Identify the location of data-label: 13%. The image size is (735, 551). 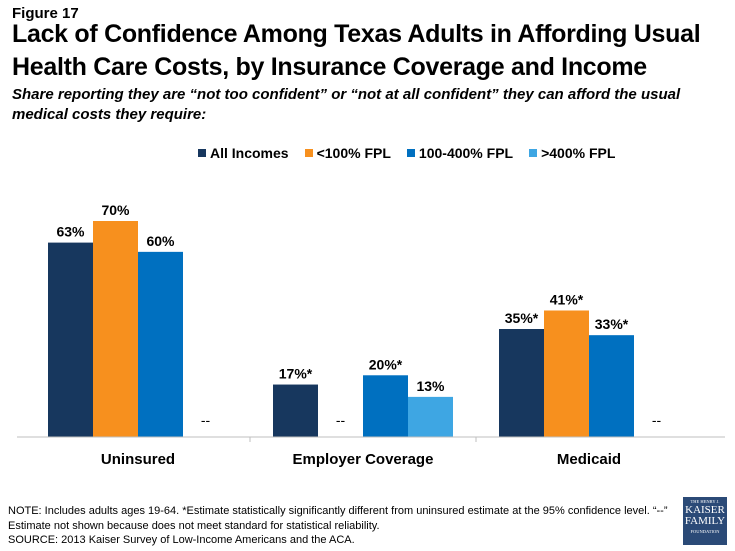
(430, 386).